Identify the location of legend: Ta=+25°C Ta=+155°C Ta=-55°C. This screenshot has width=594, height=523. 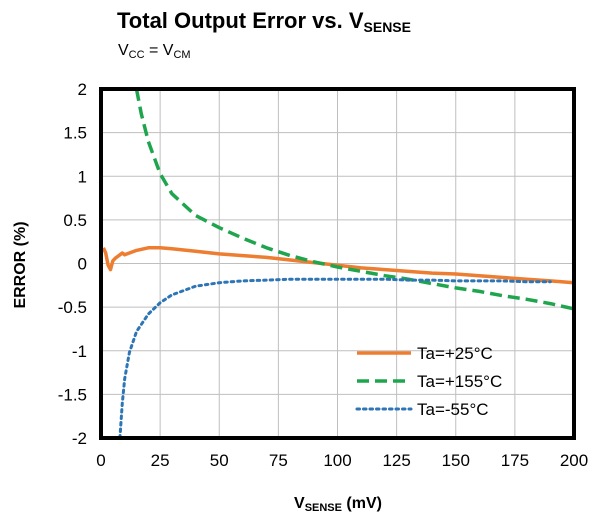
(428, 381).